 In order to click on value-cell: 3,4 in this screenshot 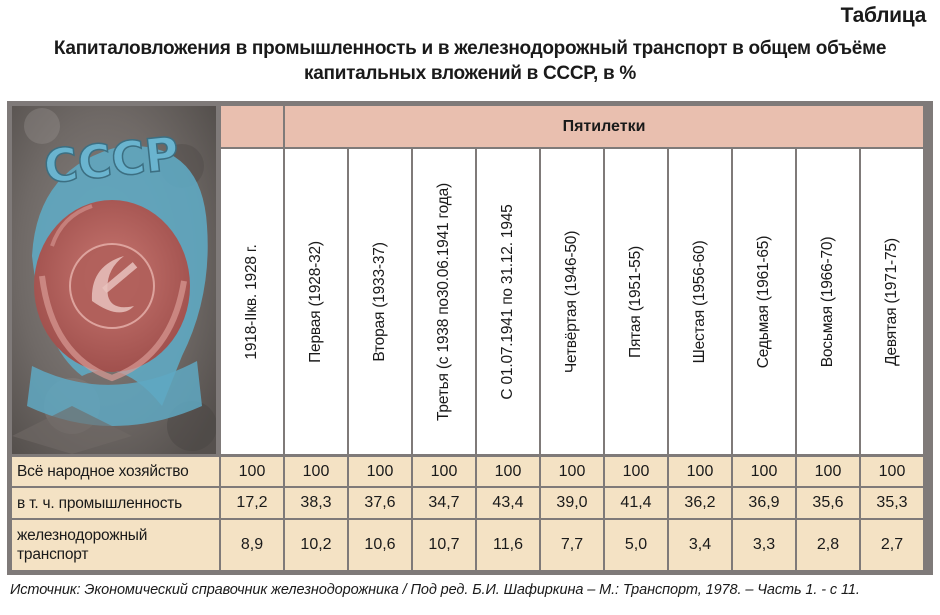, I will do `click(700, 545)`.